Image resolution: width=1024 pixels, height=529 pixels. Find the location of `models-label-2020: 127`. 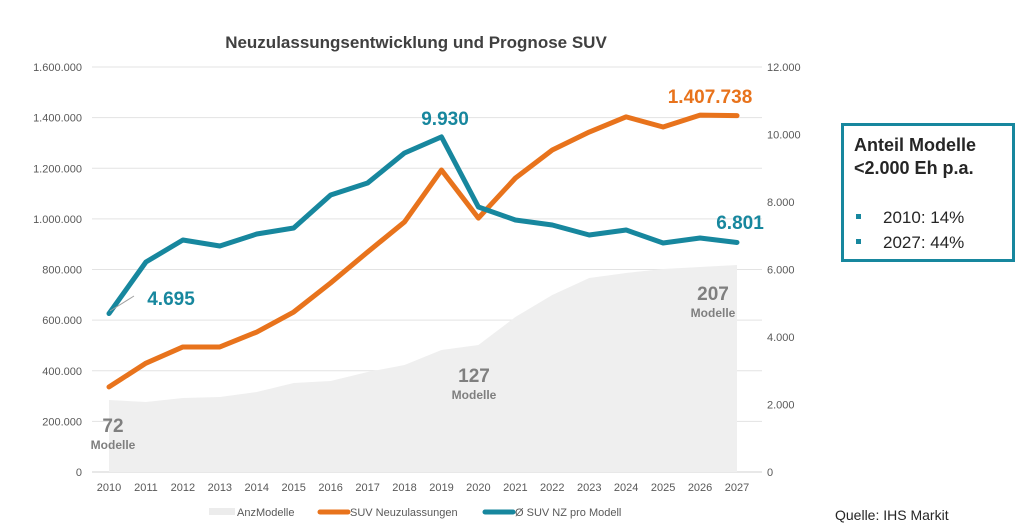

models-label-2020: 127 is located at coordinates (474, 376).